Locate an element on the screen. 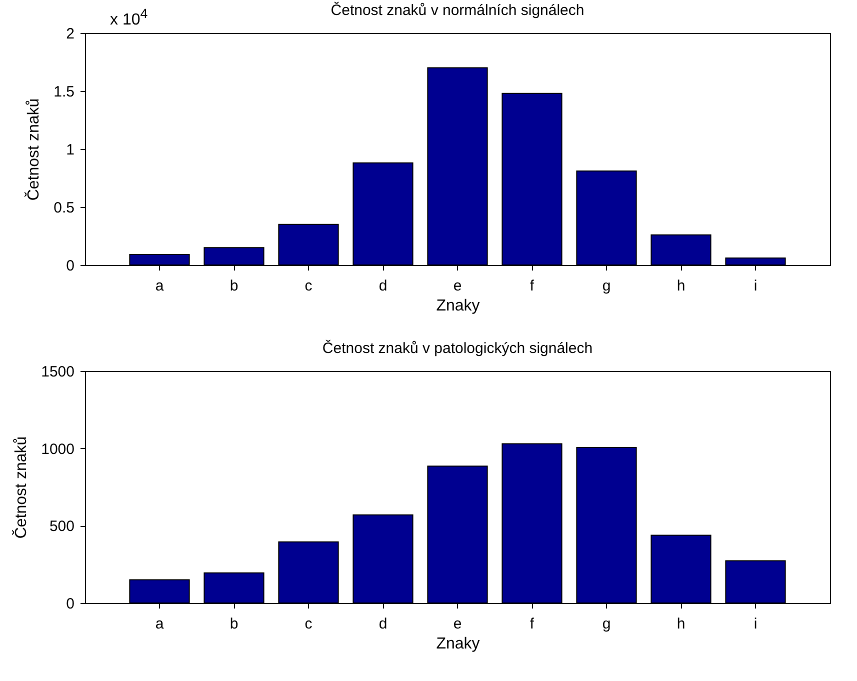 Image resolution: width=857 pixels, height=681 pixels. y-tick-label: 1500 is located at coordinates (57, 372).